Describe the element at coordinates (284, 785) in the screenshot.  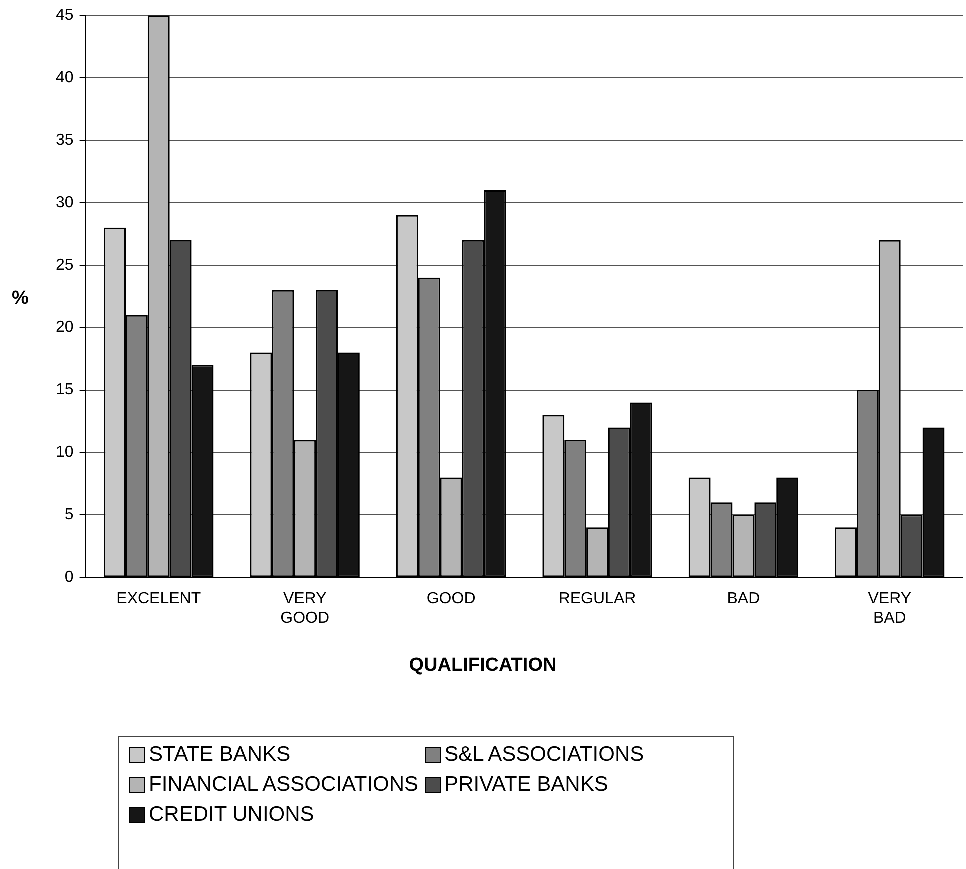
I see `legend-label: FINANCIAL ASSOCIATIONS` at that location.